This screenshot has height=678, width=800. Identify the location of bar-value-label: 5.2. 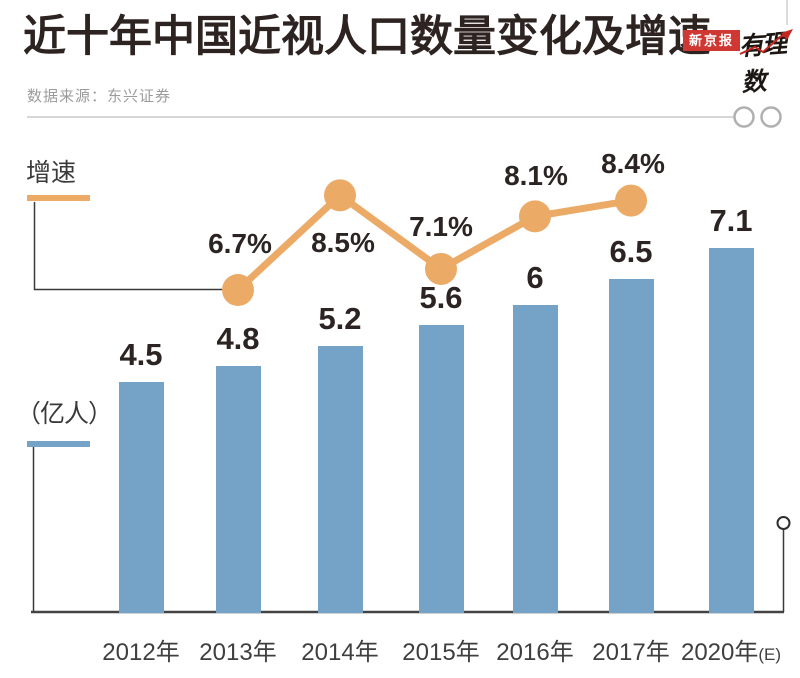
(340, 318).